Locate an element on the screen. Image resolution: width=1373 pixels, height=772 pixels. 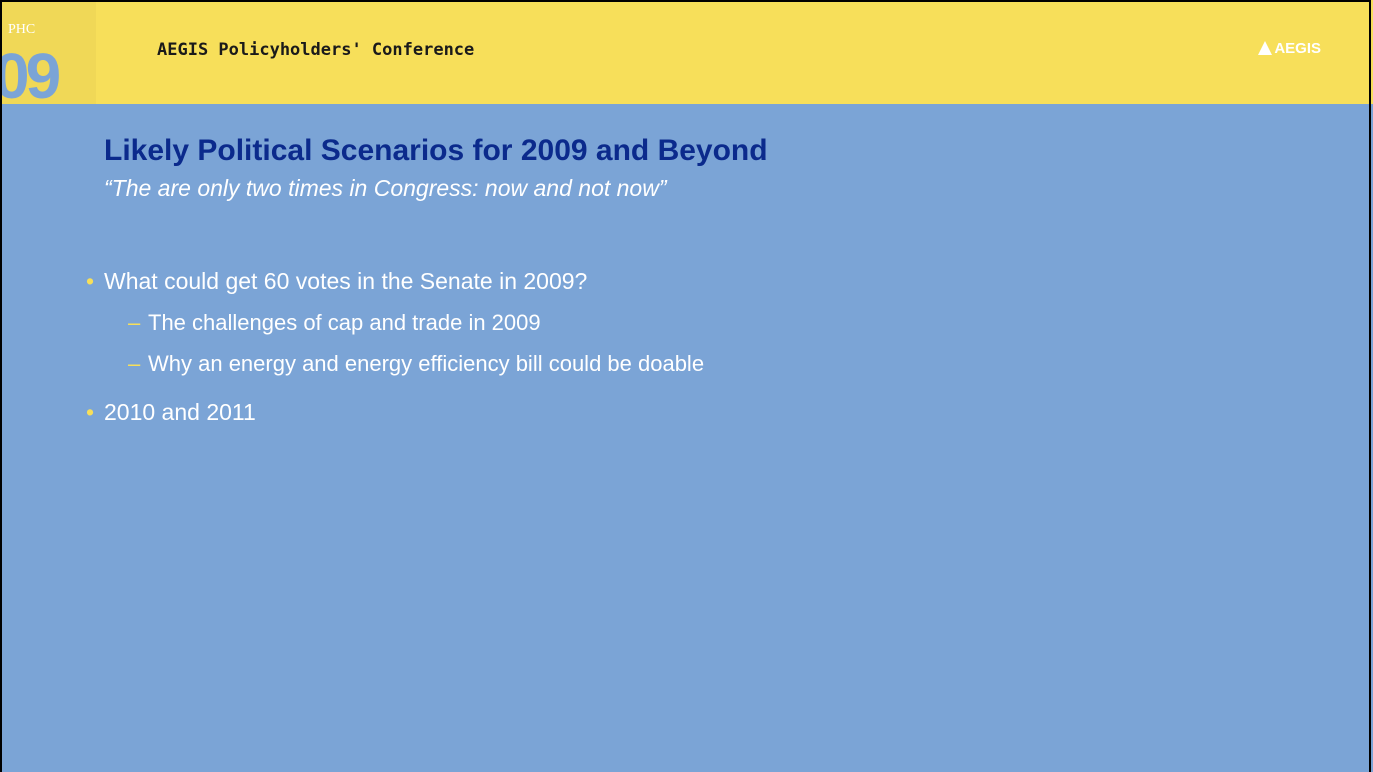
logo: AEGIS is located at coordinates (1289, 48).